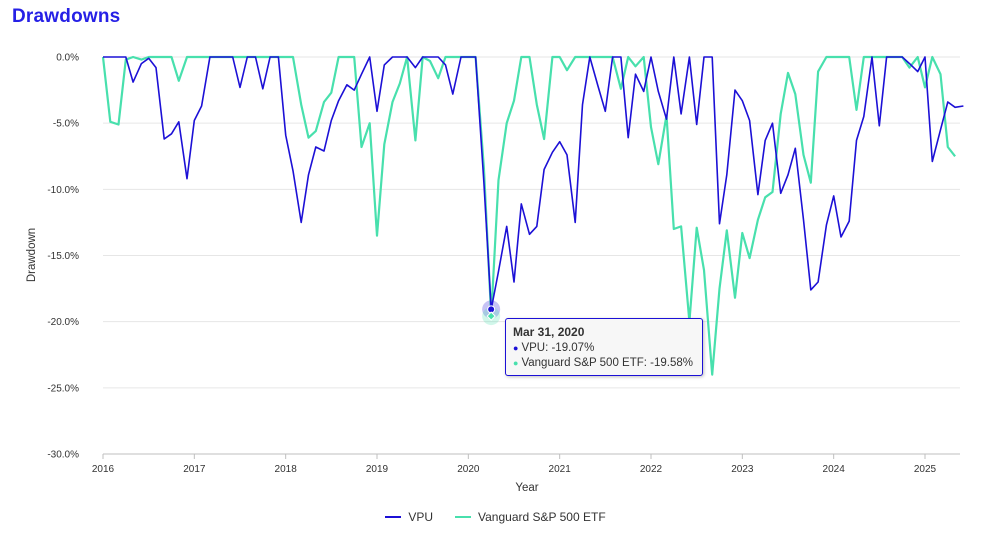 The image size is (991, 539). What do you see at coordinates (66, 124) in the screenshot?
I see `y-tick-label: -5.0%` at bounding box center [66, 124].